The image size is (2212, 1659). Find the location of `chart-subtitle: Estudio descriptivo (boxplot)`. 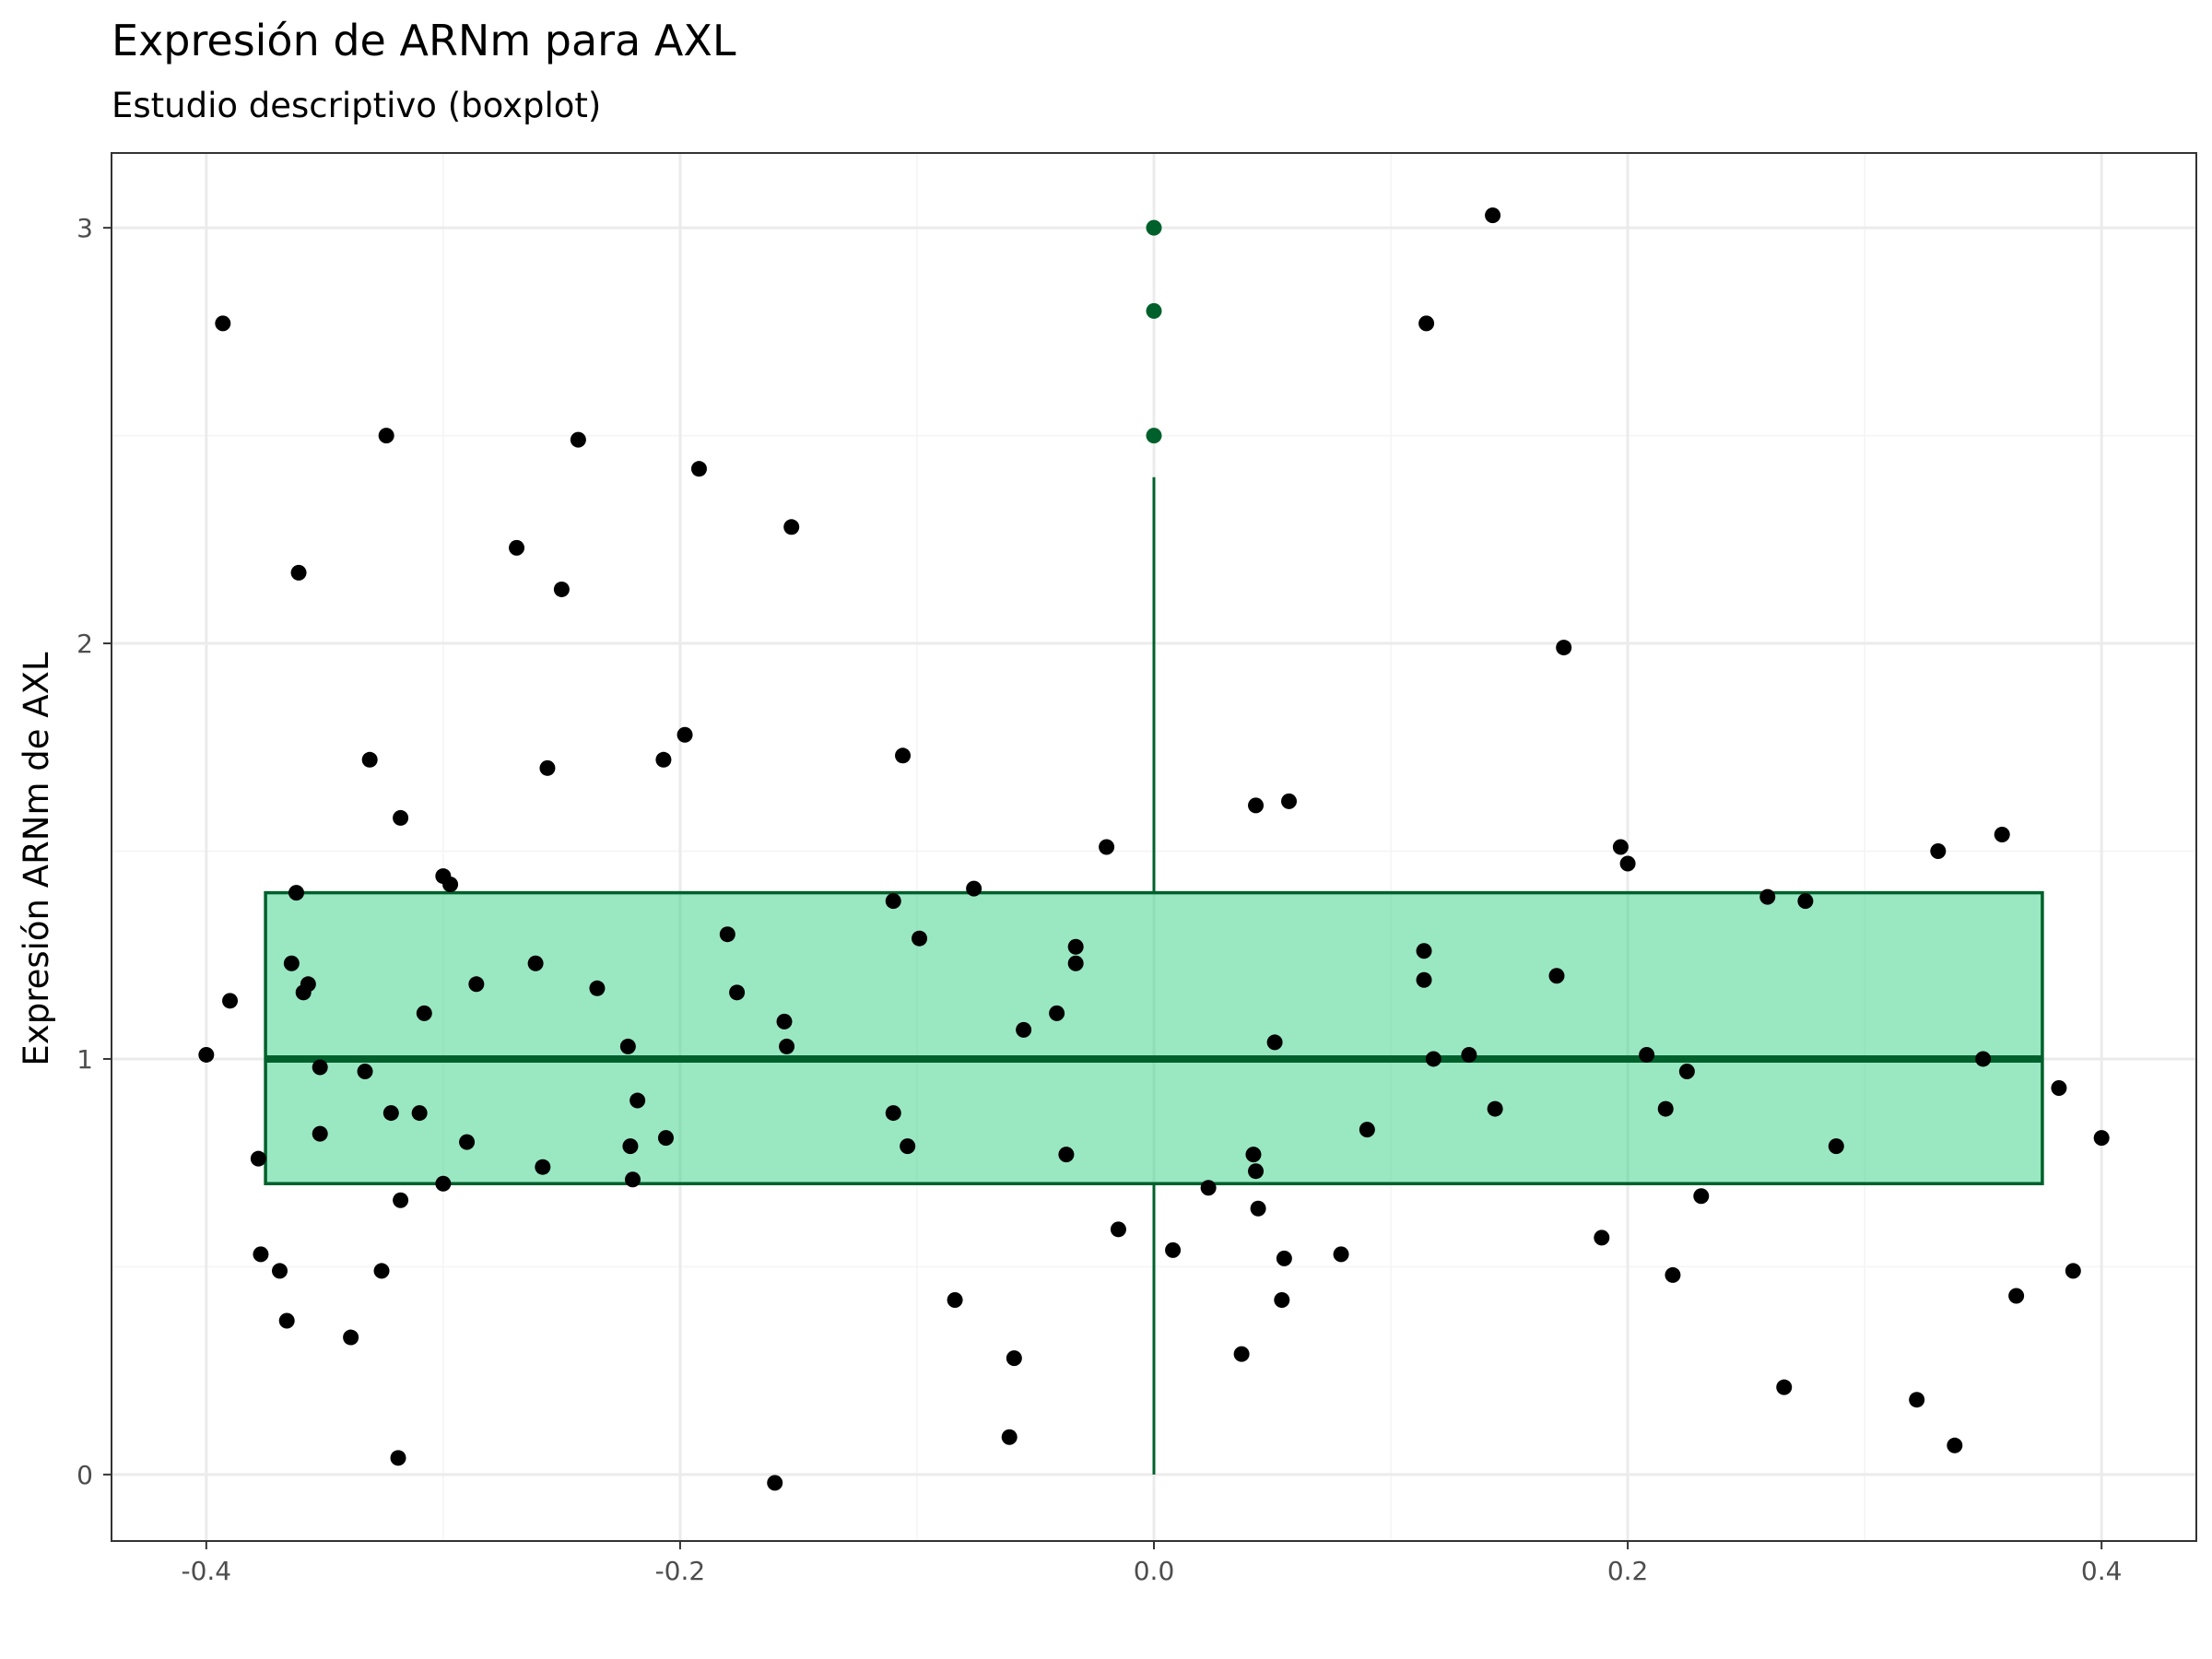

chart-subtitle: Estudio descriptivo (boxplot) is located at coordinates (356, 105).